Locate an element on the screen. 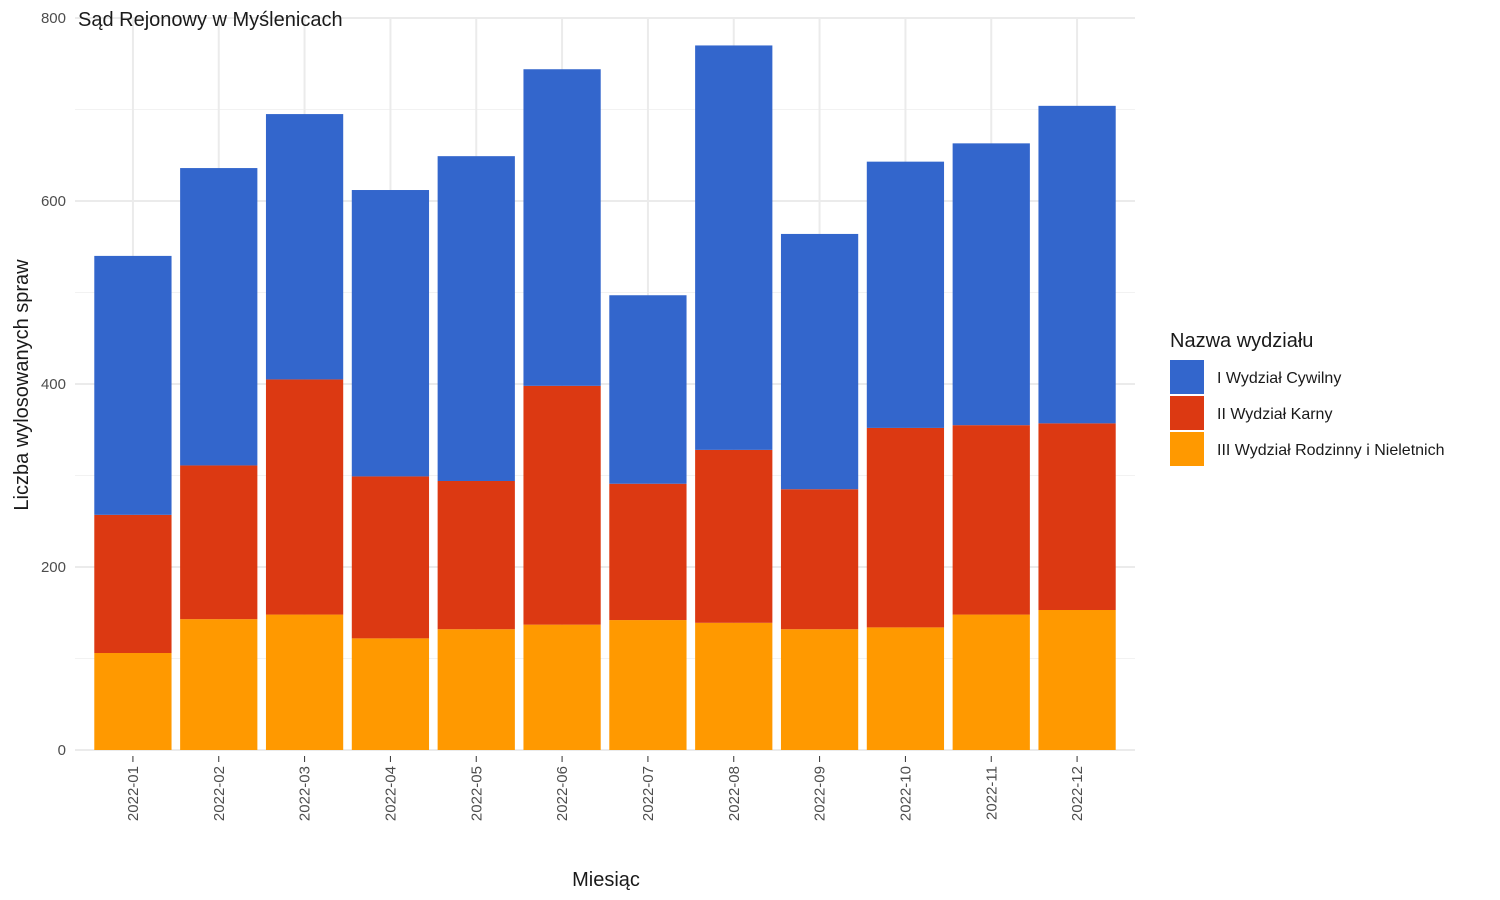 This screenshot has width=1500, height=900. legend-label: I Wydział Cywilny is located at coordinates (1279, 378).